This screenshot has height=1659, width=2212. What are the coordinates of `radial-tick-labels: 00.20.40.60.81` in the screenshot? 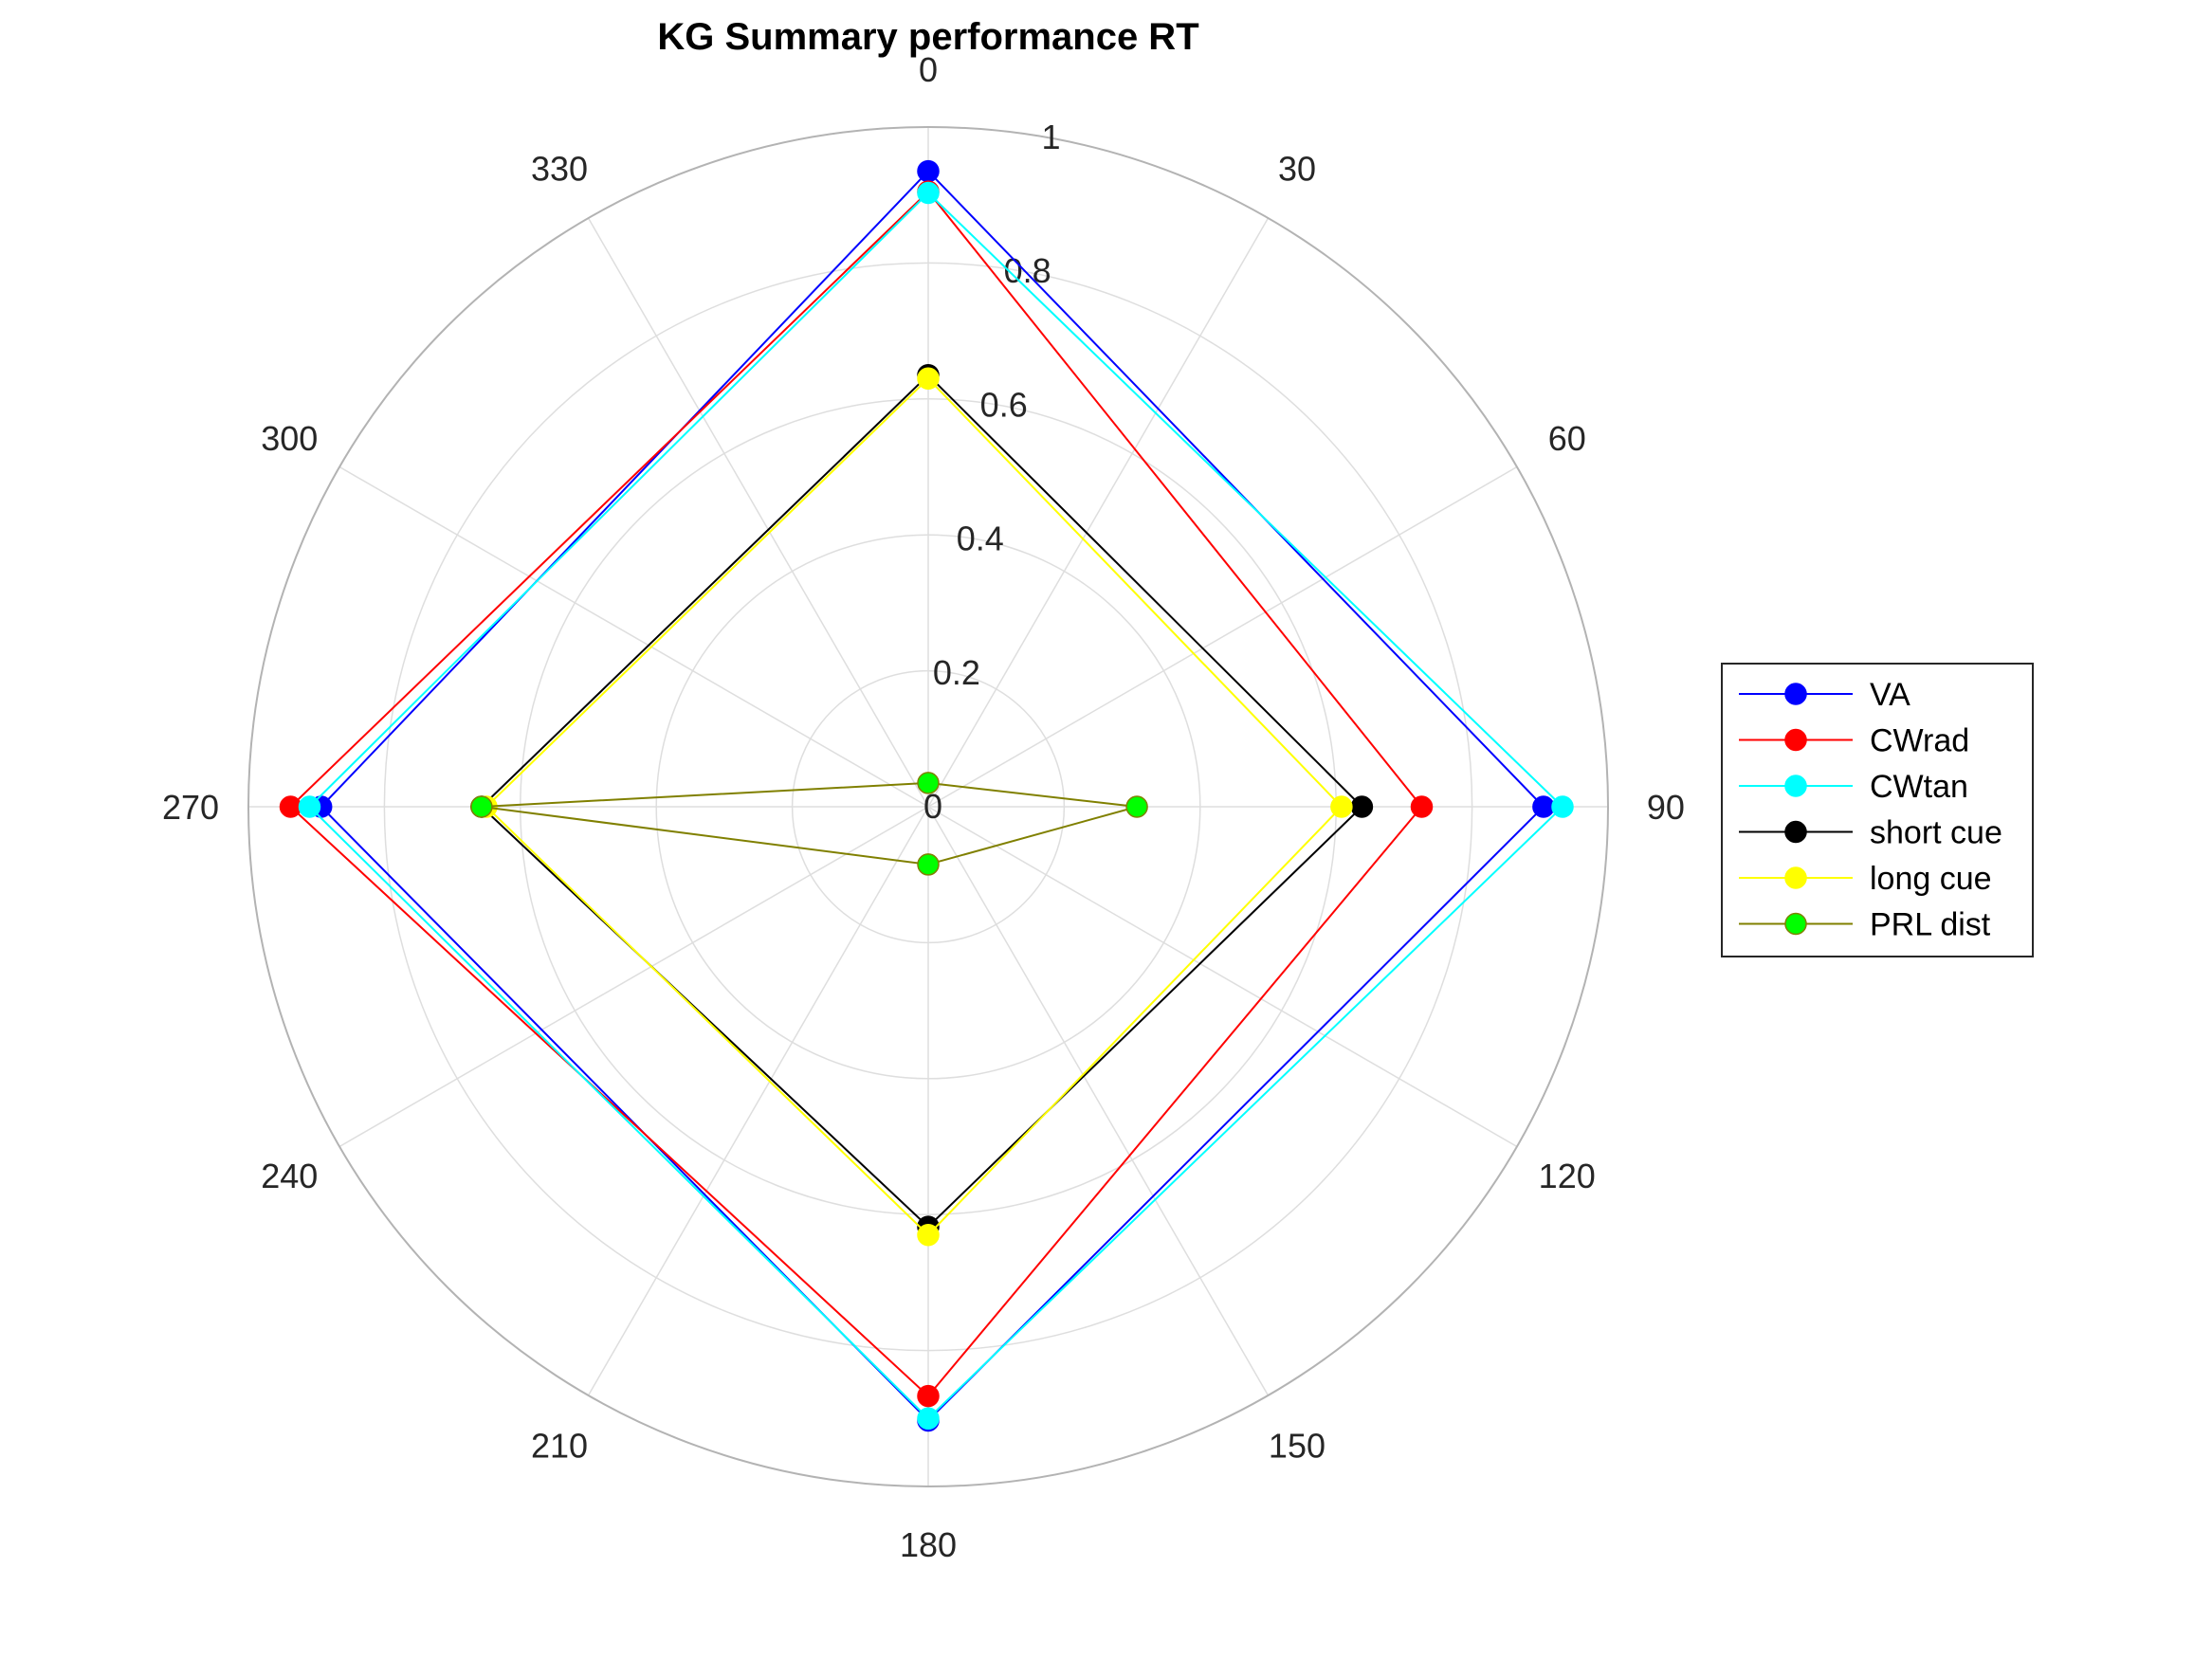 It's located at (992, 472).